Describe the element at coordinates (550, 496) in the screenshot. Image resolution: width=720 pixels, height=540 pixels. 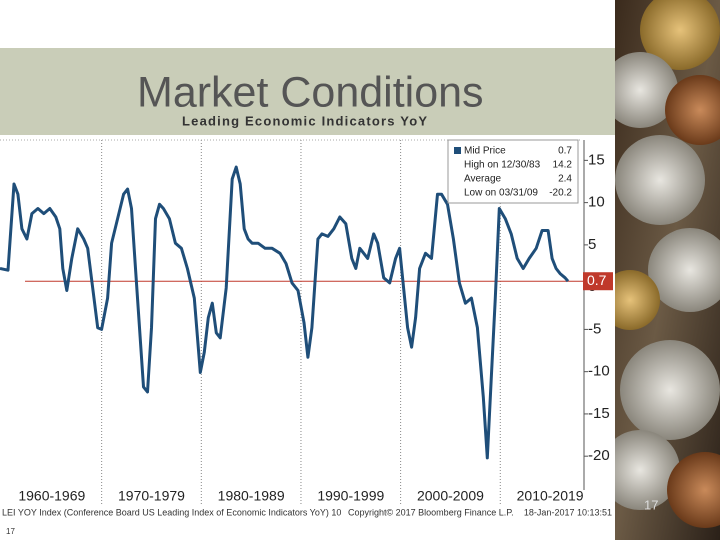
I see `x-tick-label: 2010-2019` at that location.